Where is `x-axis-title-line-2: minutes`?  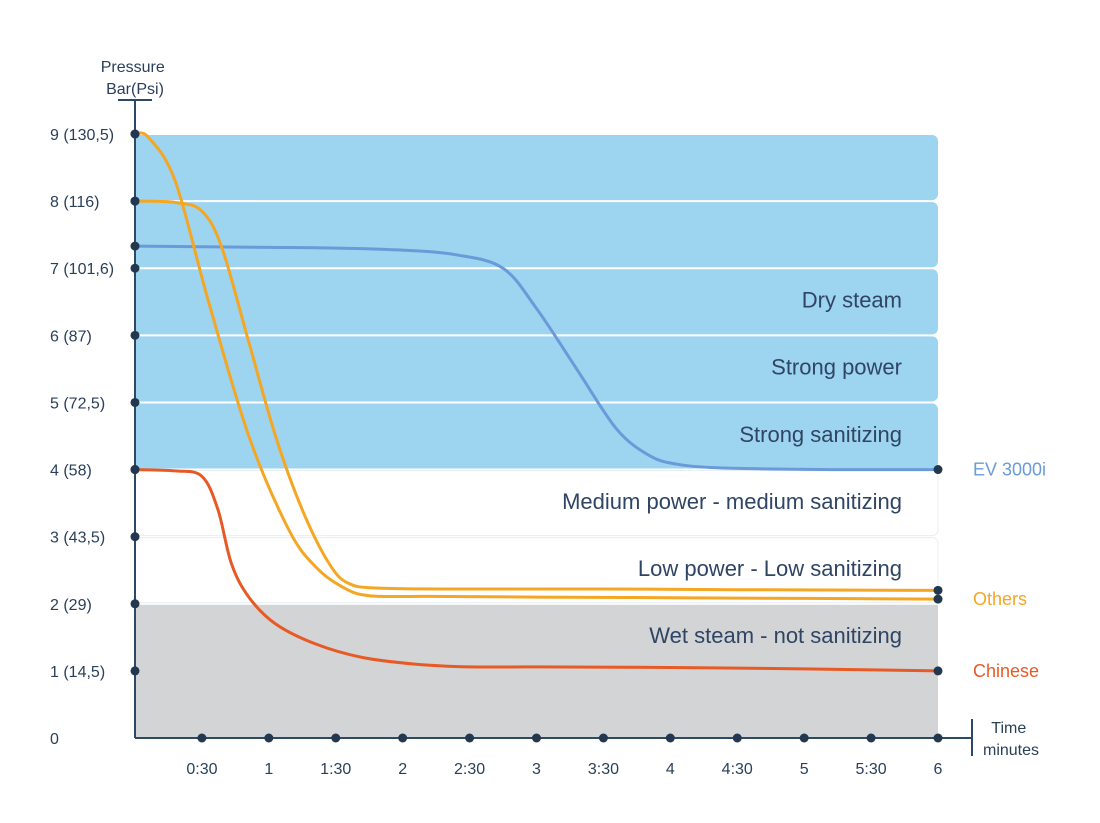
x-axis-title-line-2: minutes is located at coordinates (1011, 750).